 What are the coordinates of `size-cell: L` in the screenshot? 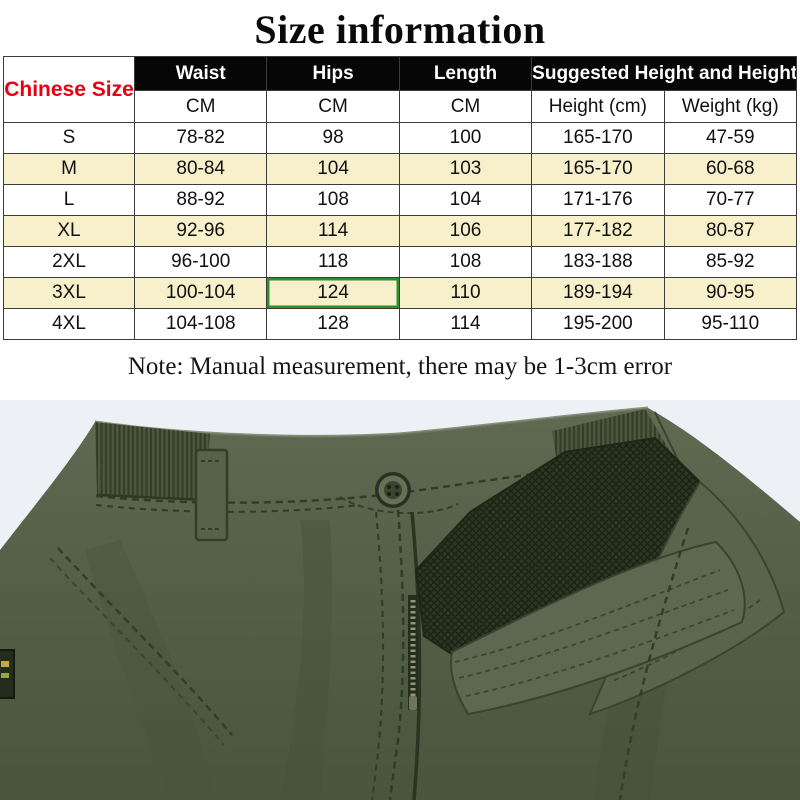 It's located at (69, 200).